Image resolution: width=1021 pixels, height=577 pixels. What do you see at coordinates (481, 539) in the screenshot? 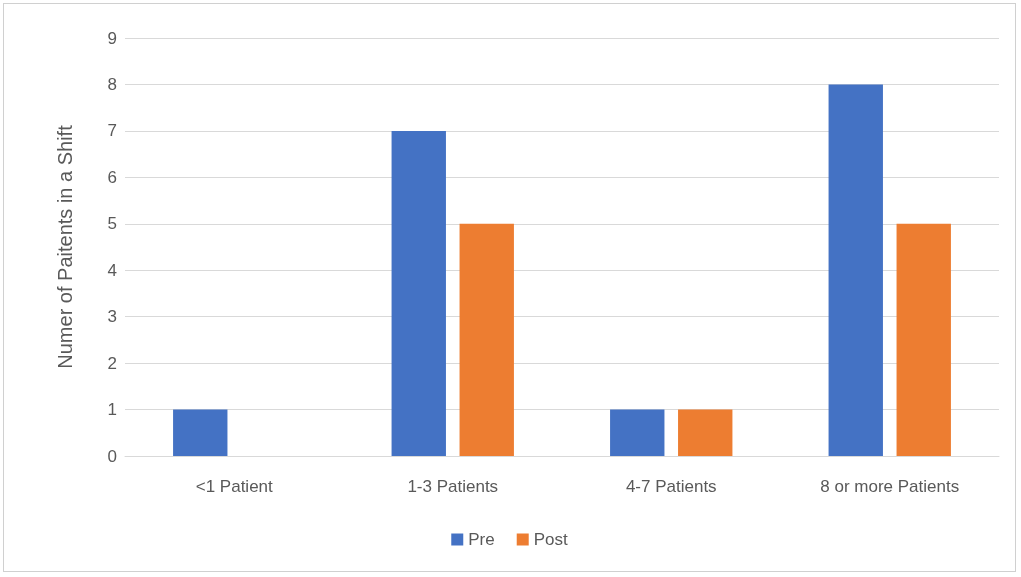
I see `legend-label: Pre` at bounding box center [481, 539].